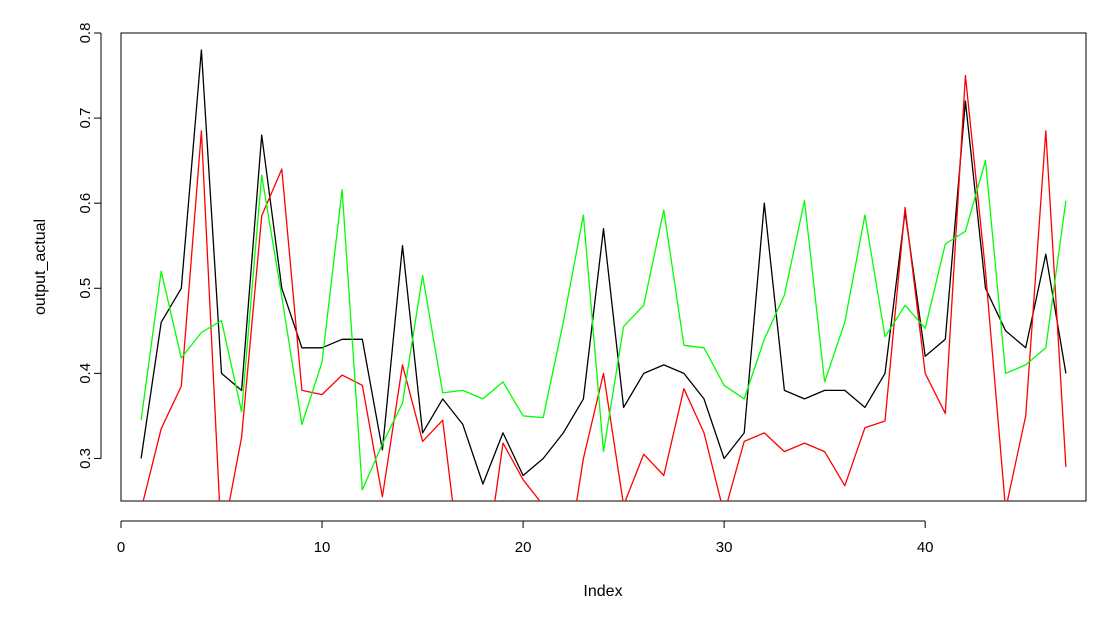  Describe the element at coordinates (85, 33) in the screenshot. I see `y-tick-label: 0.8` at that location.